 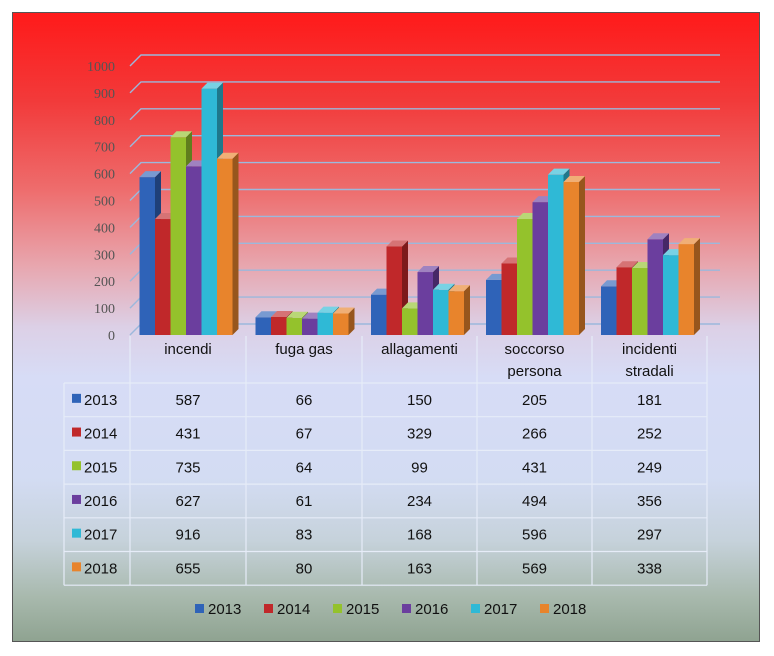 What do you see at coordinates (293, 609) in the screenshot?
I see `legend-label: 2014` at bounding box center [293, 609].